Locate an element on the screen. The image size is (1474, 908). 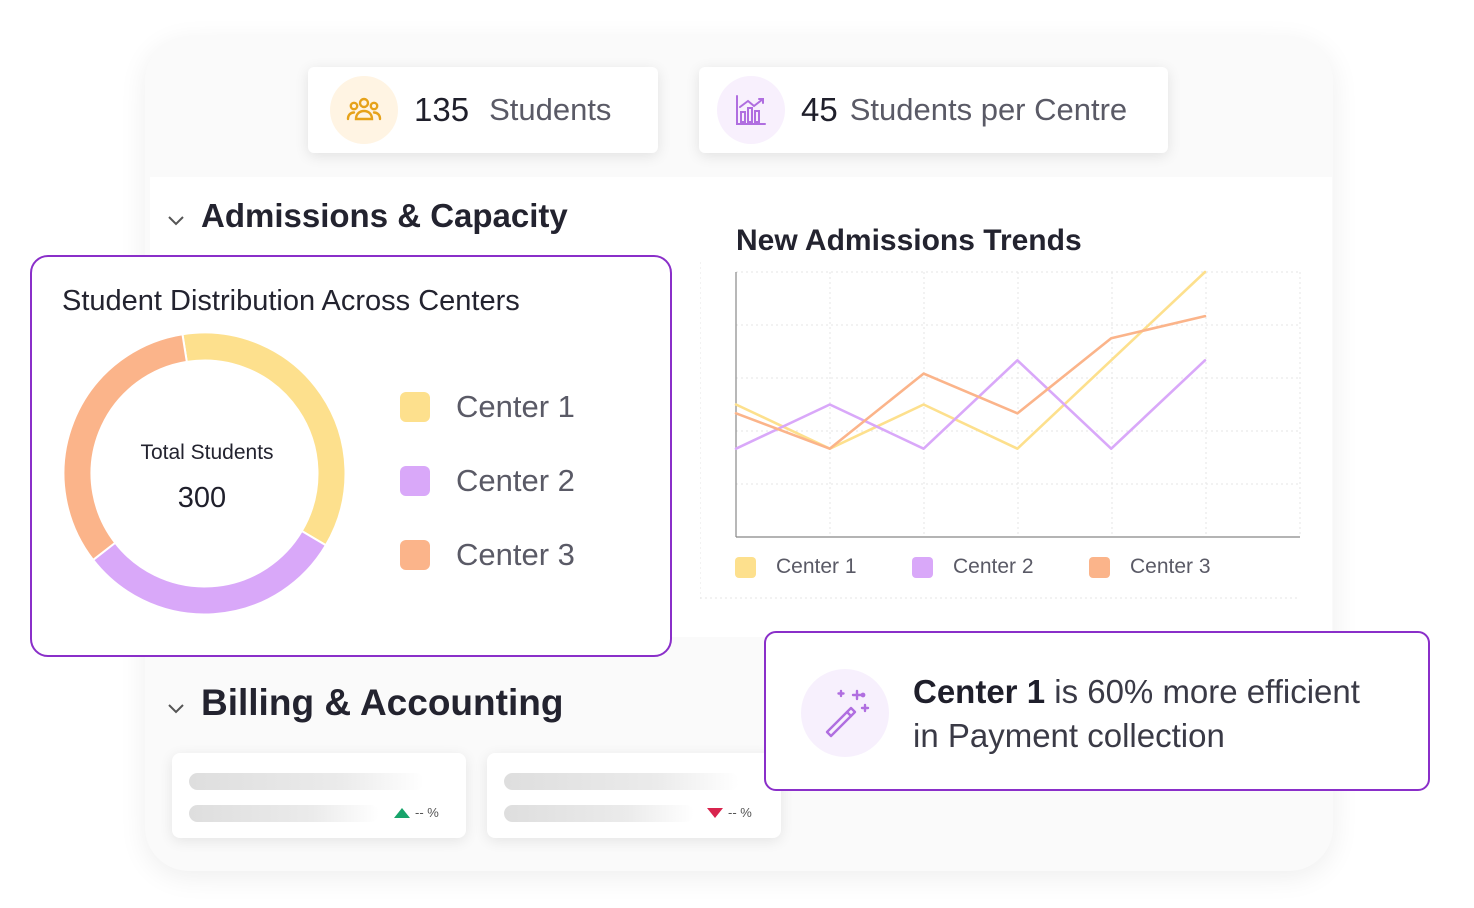
distribution-legend-item-2: Center 2 is located at coordinates (487, 481).